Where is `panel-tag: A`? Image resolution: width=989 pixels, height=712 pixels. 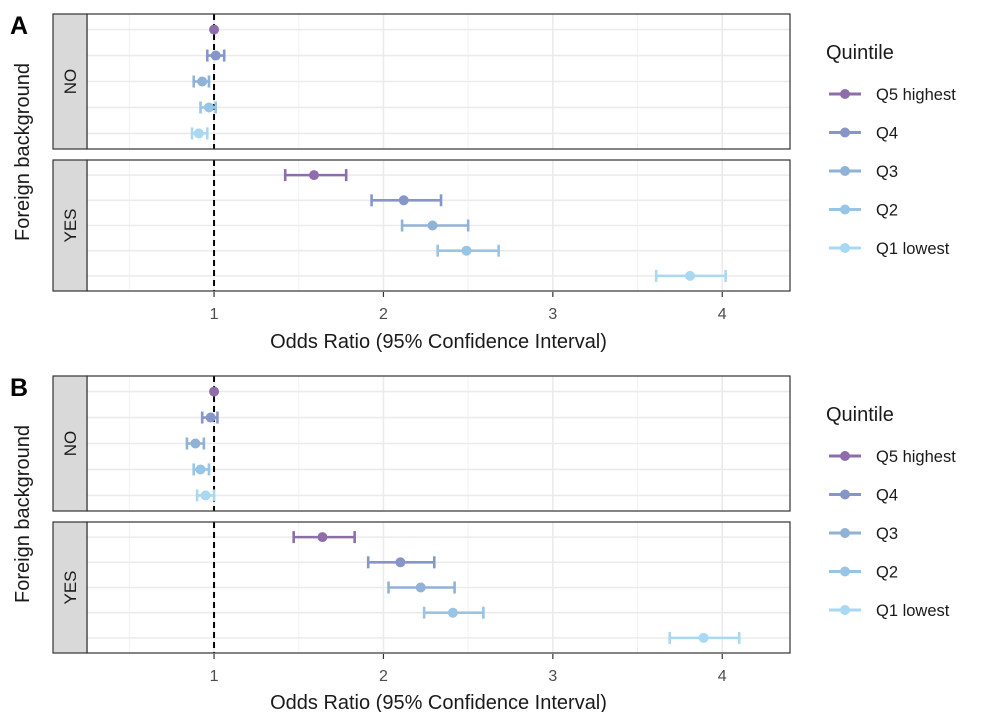 panel-tag: A is located at coordinates (19, 26).